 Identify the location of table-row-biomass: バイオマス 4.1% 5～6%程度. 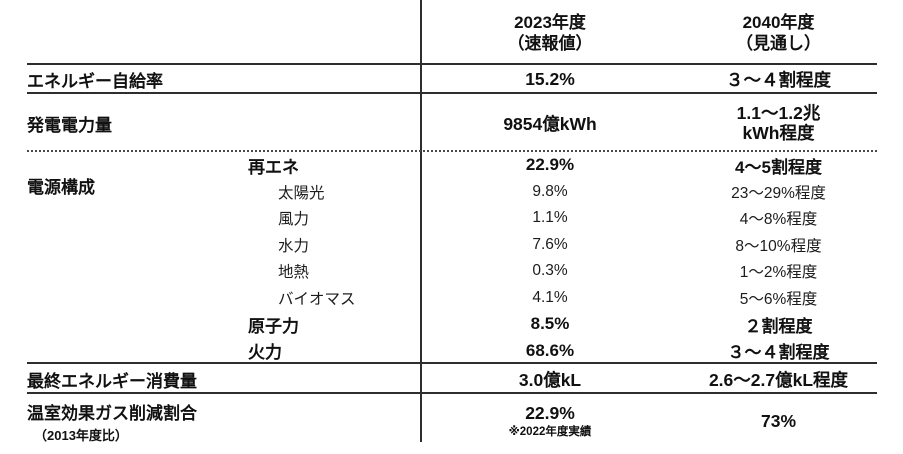
(575, 298).